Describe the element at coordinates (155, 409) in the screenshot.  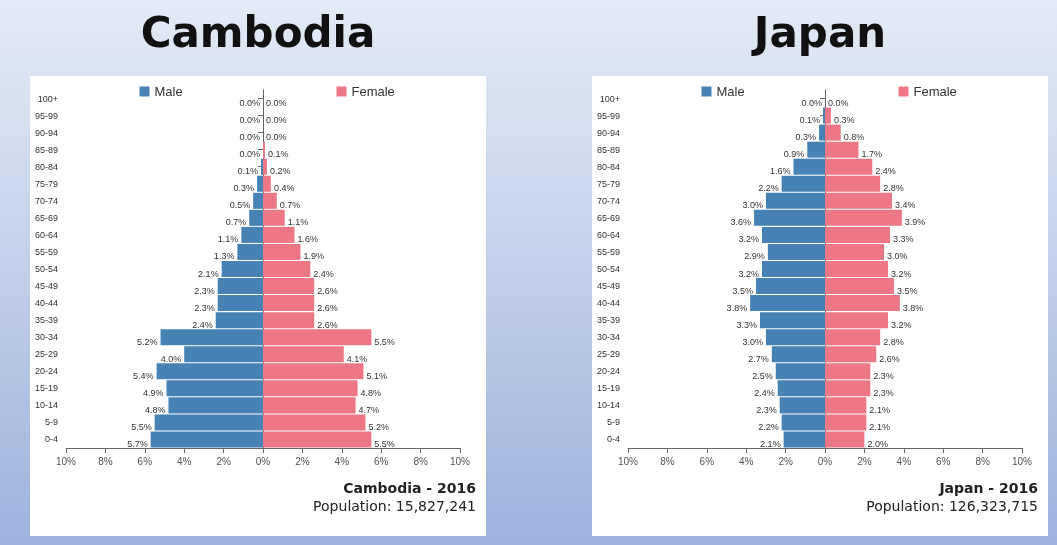
I see `data-label: 4.8%` at that location.